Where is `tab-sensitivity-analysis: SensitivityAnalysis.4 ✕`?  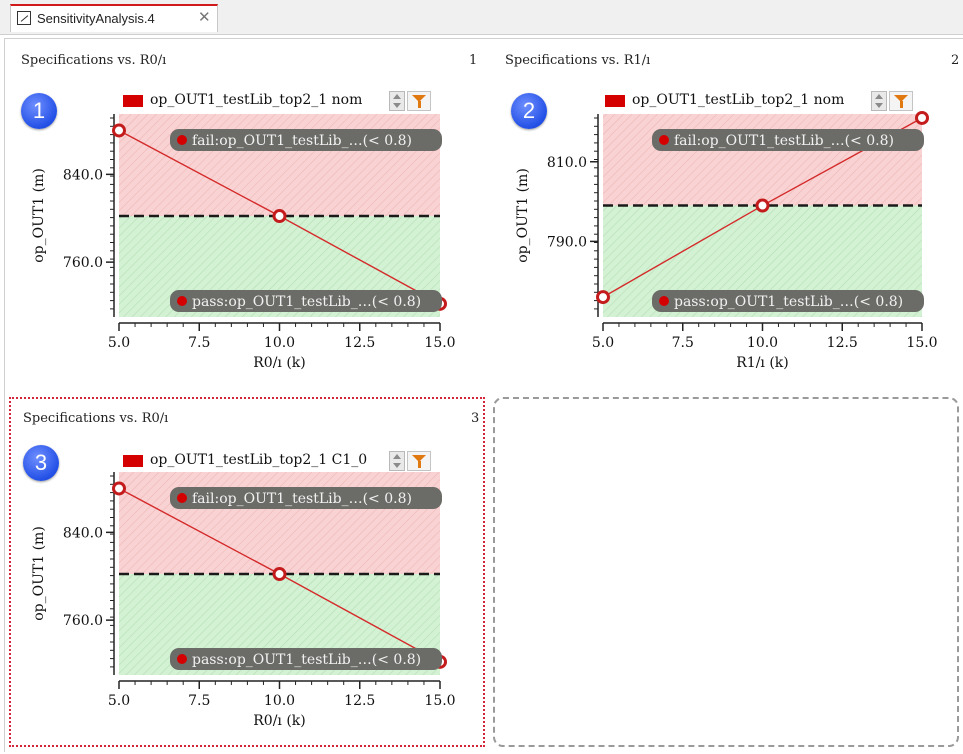
tab-sensitivity-analysis: SensitivityAnalysis.4 ✕ is located at coordinates (114, 18).